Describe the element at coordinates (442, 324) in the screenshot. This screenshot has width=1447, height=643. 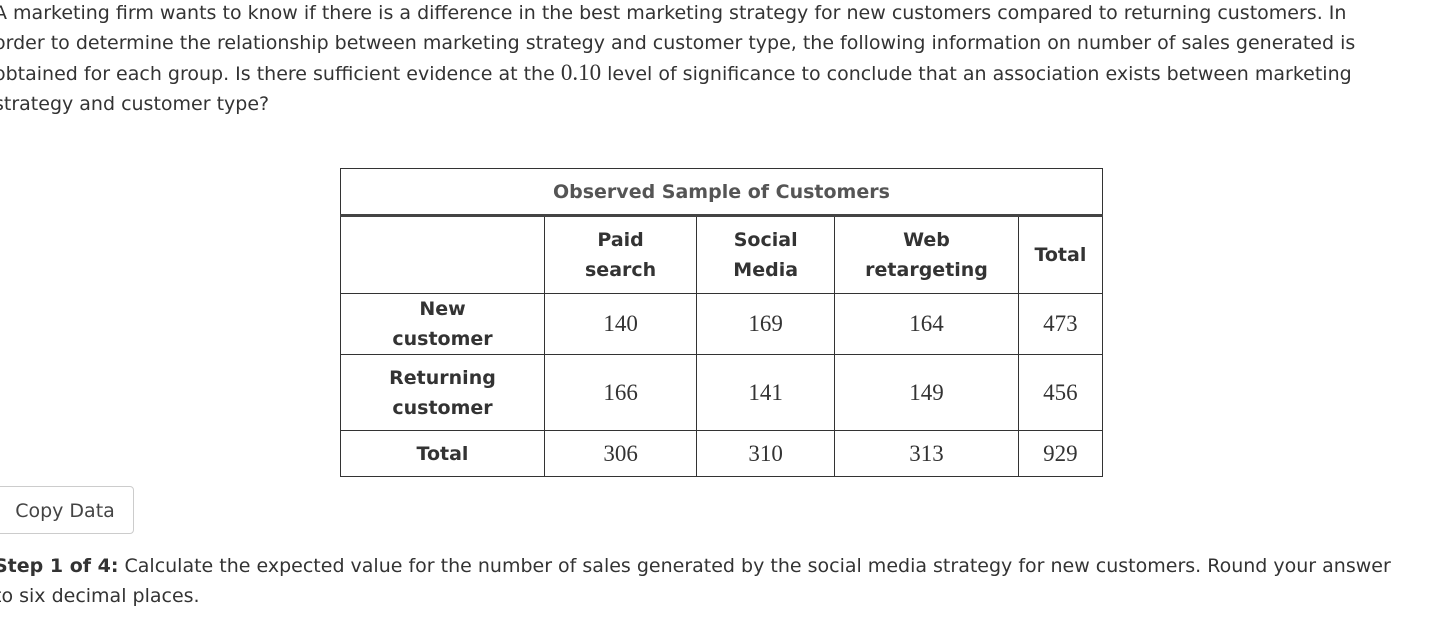
I see `row-label: New customer` at that location.